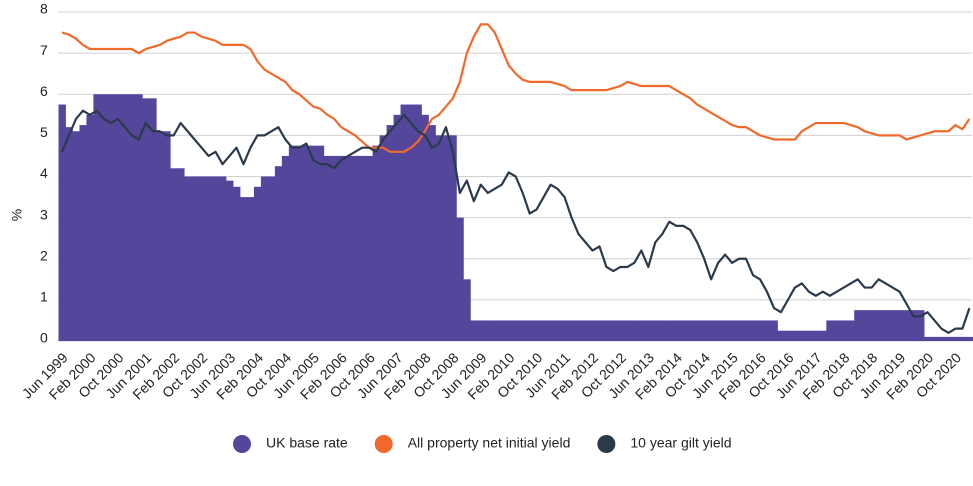 This screenshot has height=486, width=973. I want to click on y-tick-label: 8, so click(44, 9).